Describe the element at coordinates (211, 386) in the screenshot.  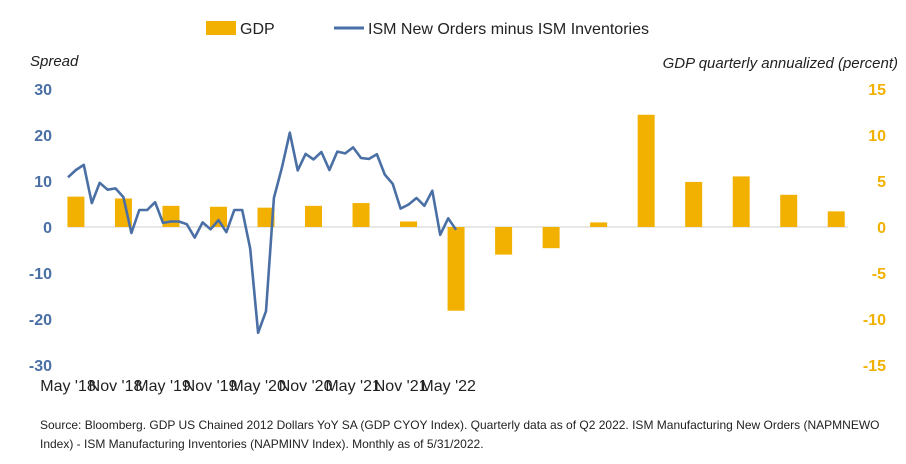
I see `x-tick-label: Nov '19` at that location.